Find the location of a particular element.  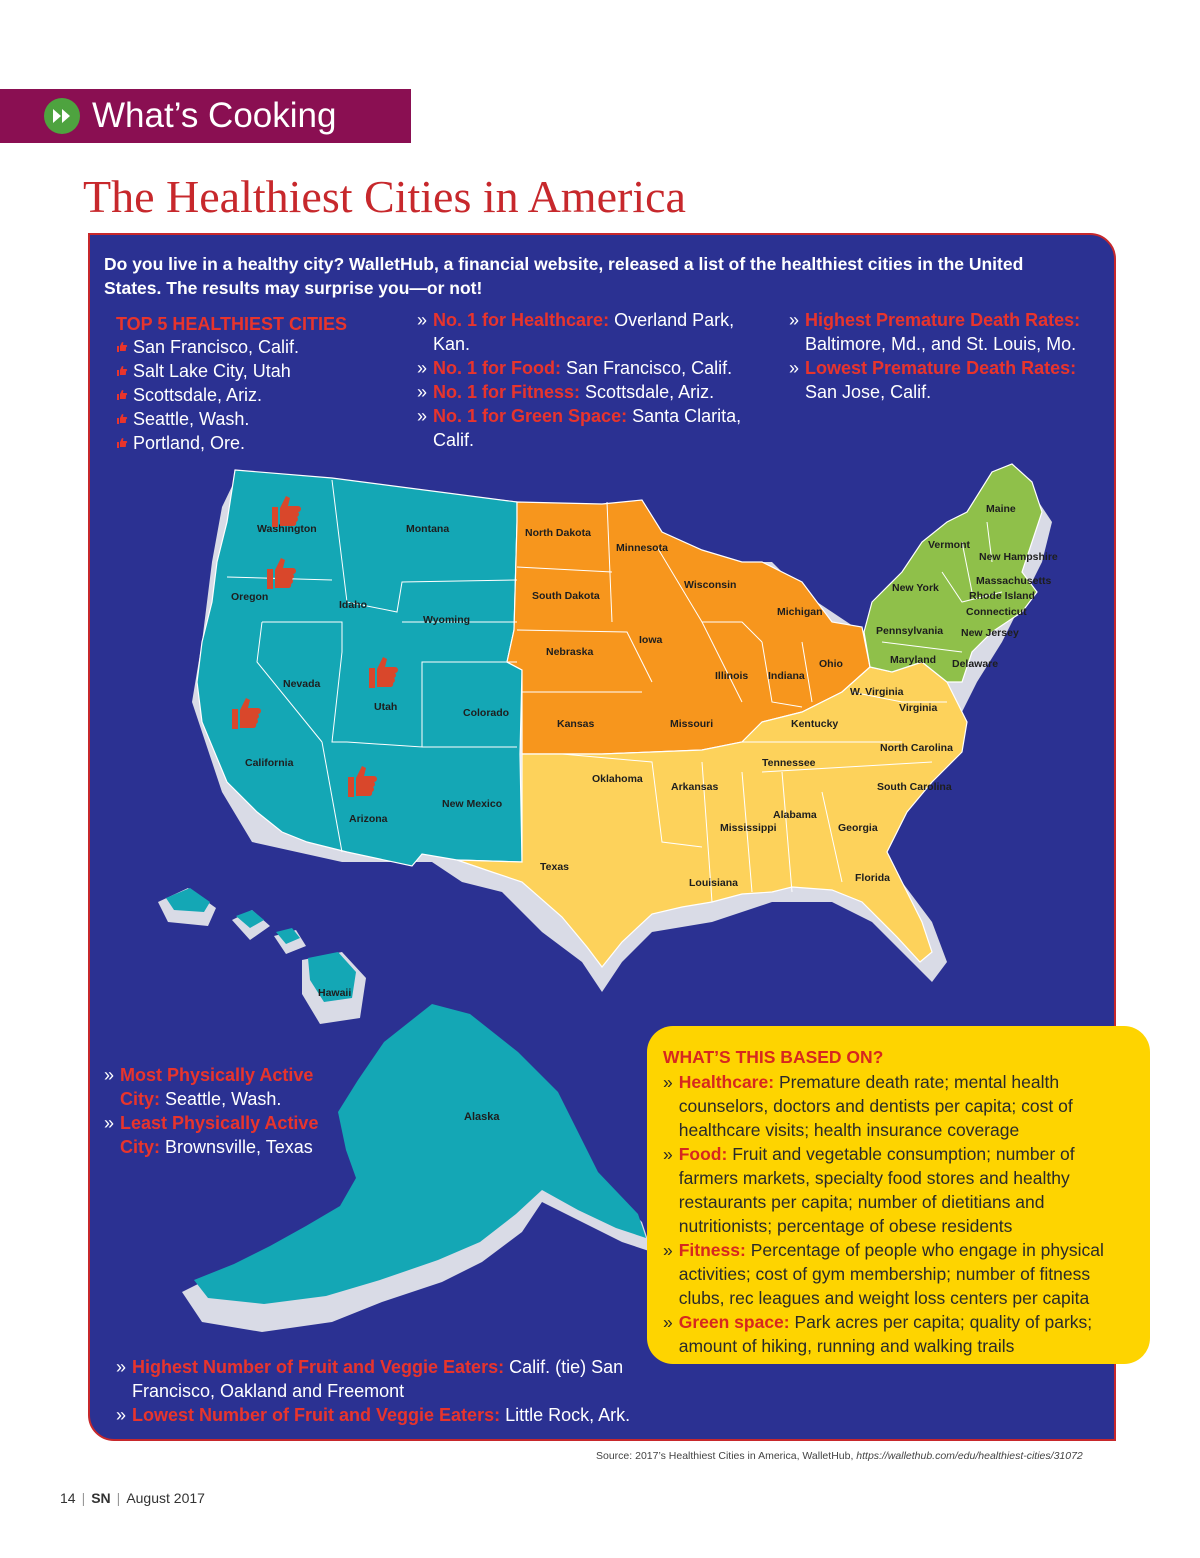

hawaii-islands is located at coordinates (262, 956).